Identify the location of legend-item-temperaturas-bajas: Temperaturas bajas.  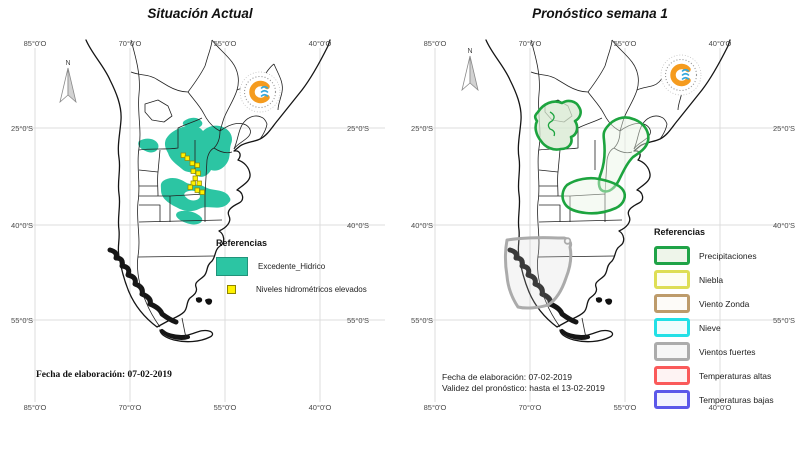
(714, 399).